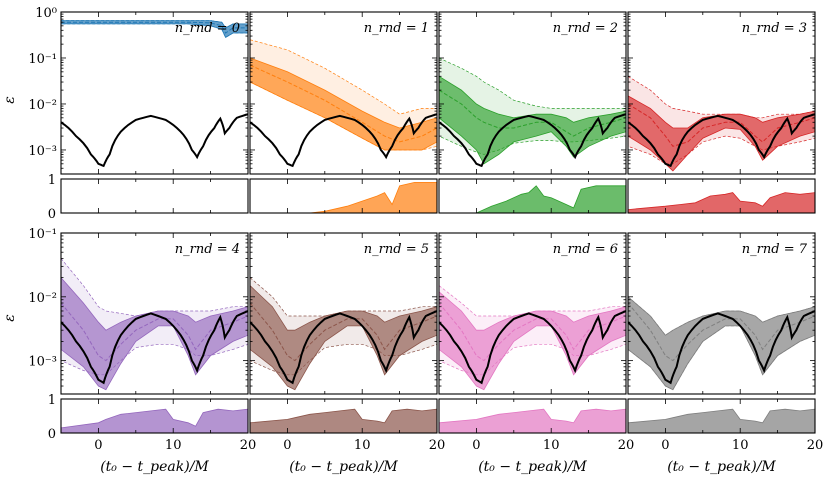  I want to click on panel-3: n_rnd = 3, so click(721, 112).